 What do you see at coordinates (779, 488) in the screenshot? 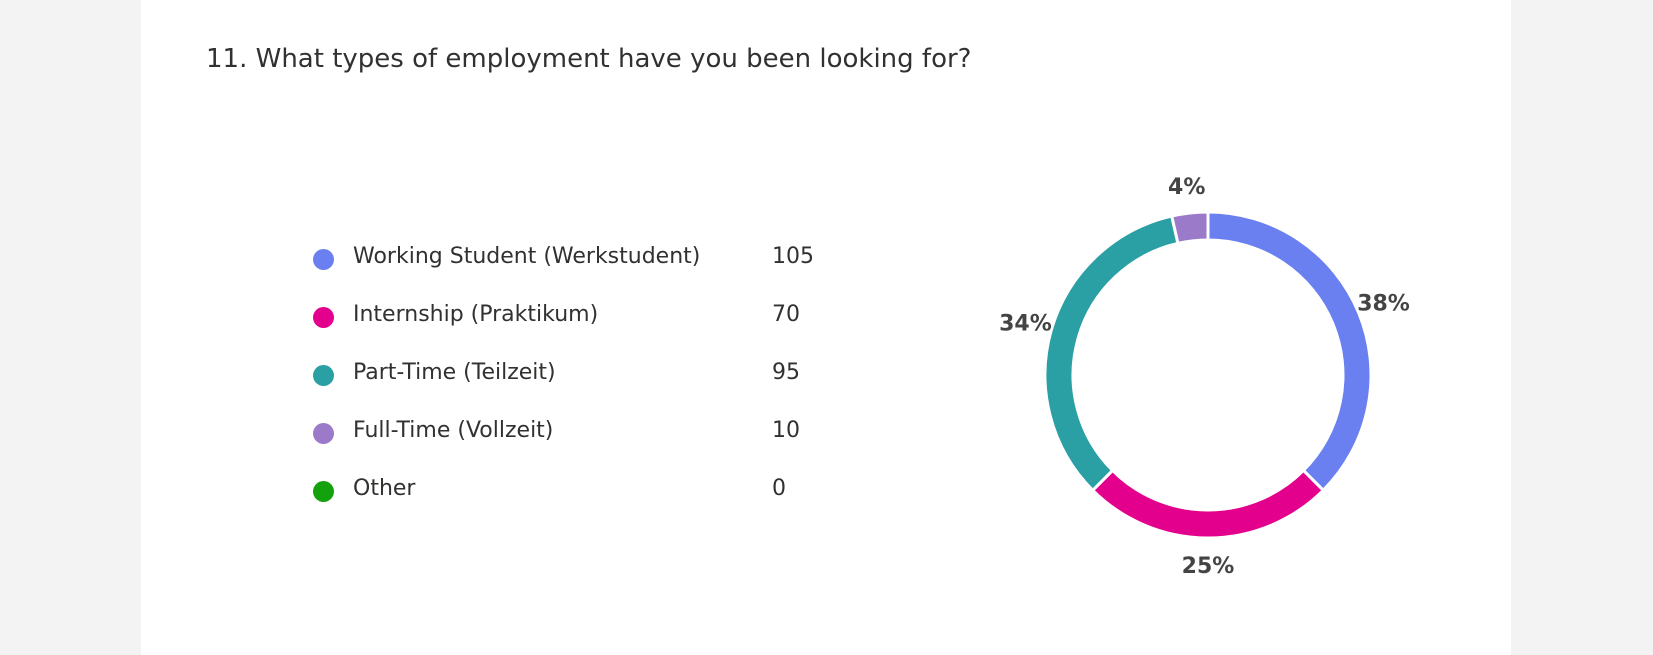
I see `legend-count: 0` at bounding box center [779, 488].